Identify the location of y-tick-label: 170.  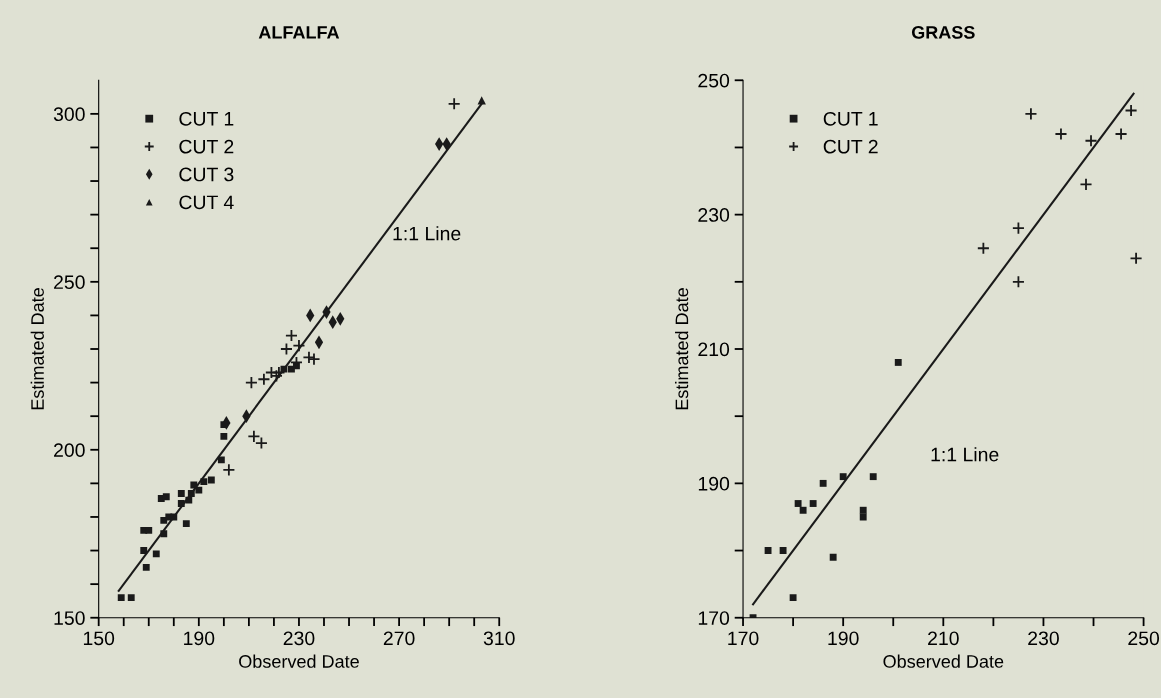
(714, 618).